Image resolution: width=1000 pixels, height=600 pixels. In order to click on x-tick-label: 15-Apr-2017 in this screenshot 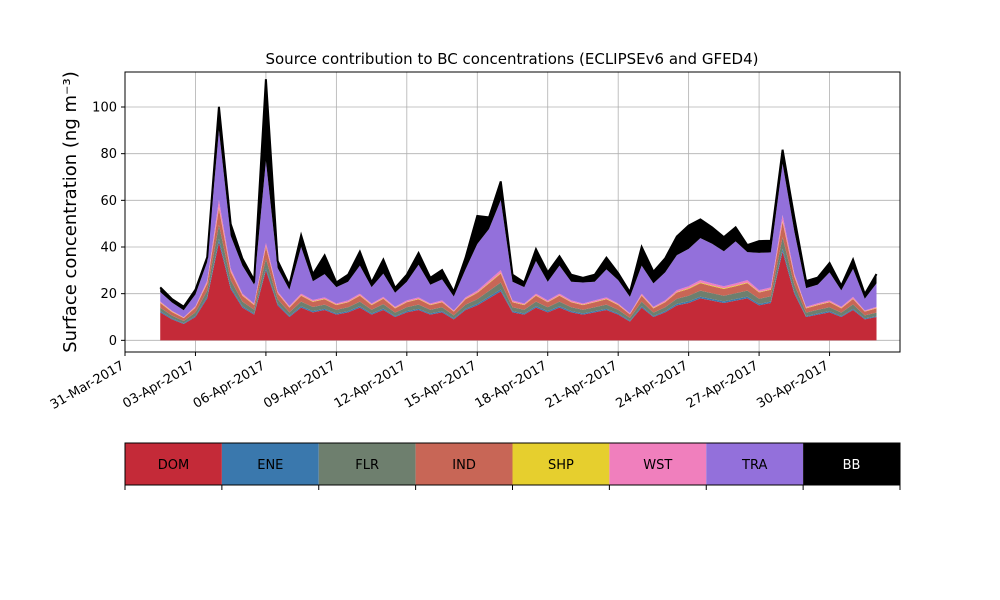, I will do `click(440, 384)`.